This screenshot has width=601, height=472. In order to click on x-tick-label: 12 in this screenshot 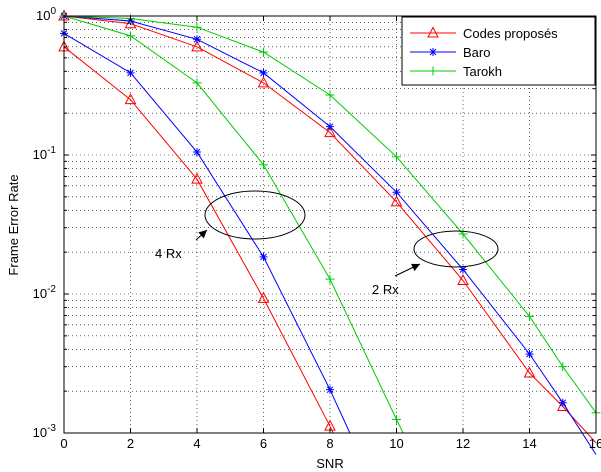, I will do `click(463, 443)`.